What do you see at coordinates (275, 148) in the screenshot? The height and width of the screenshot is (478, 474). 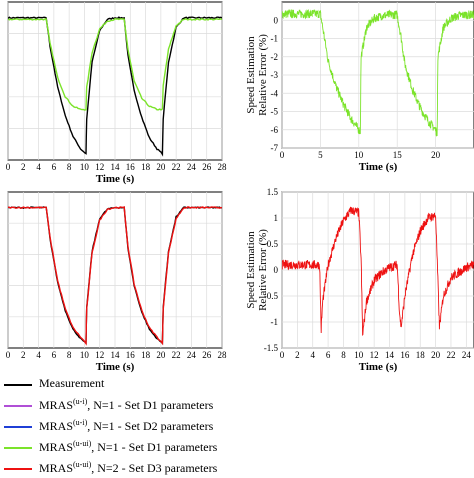 I see `y-tick-label: -7` at bounding box center [275, 148].